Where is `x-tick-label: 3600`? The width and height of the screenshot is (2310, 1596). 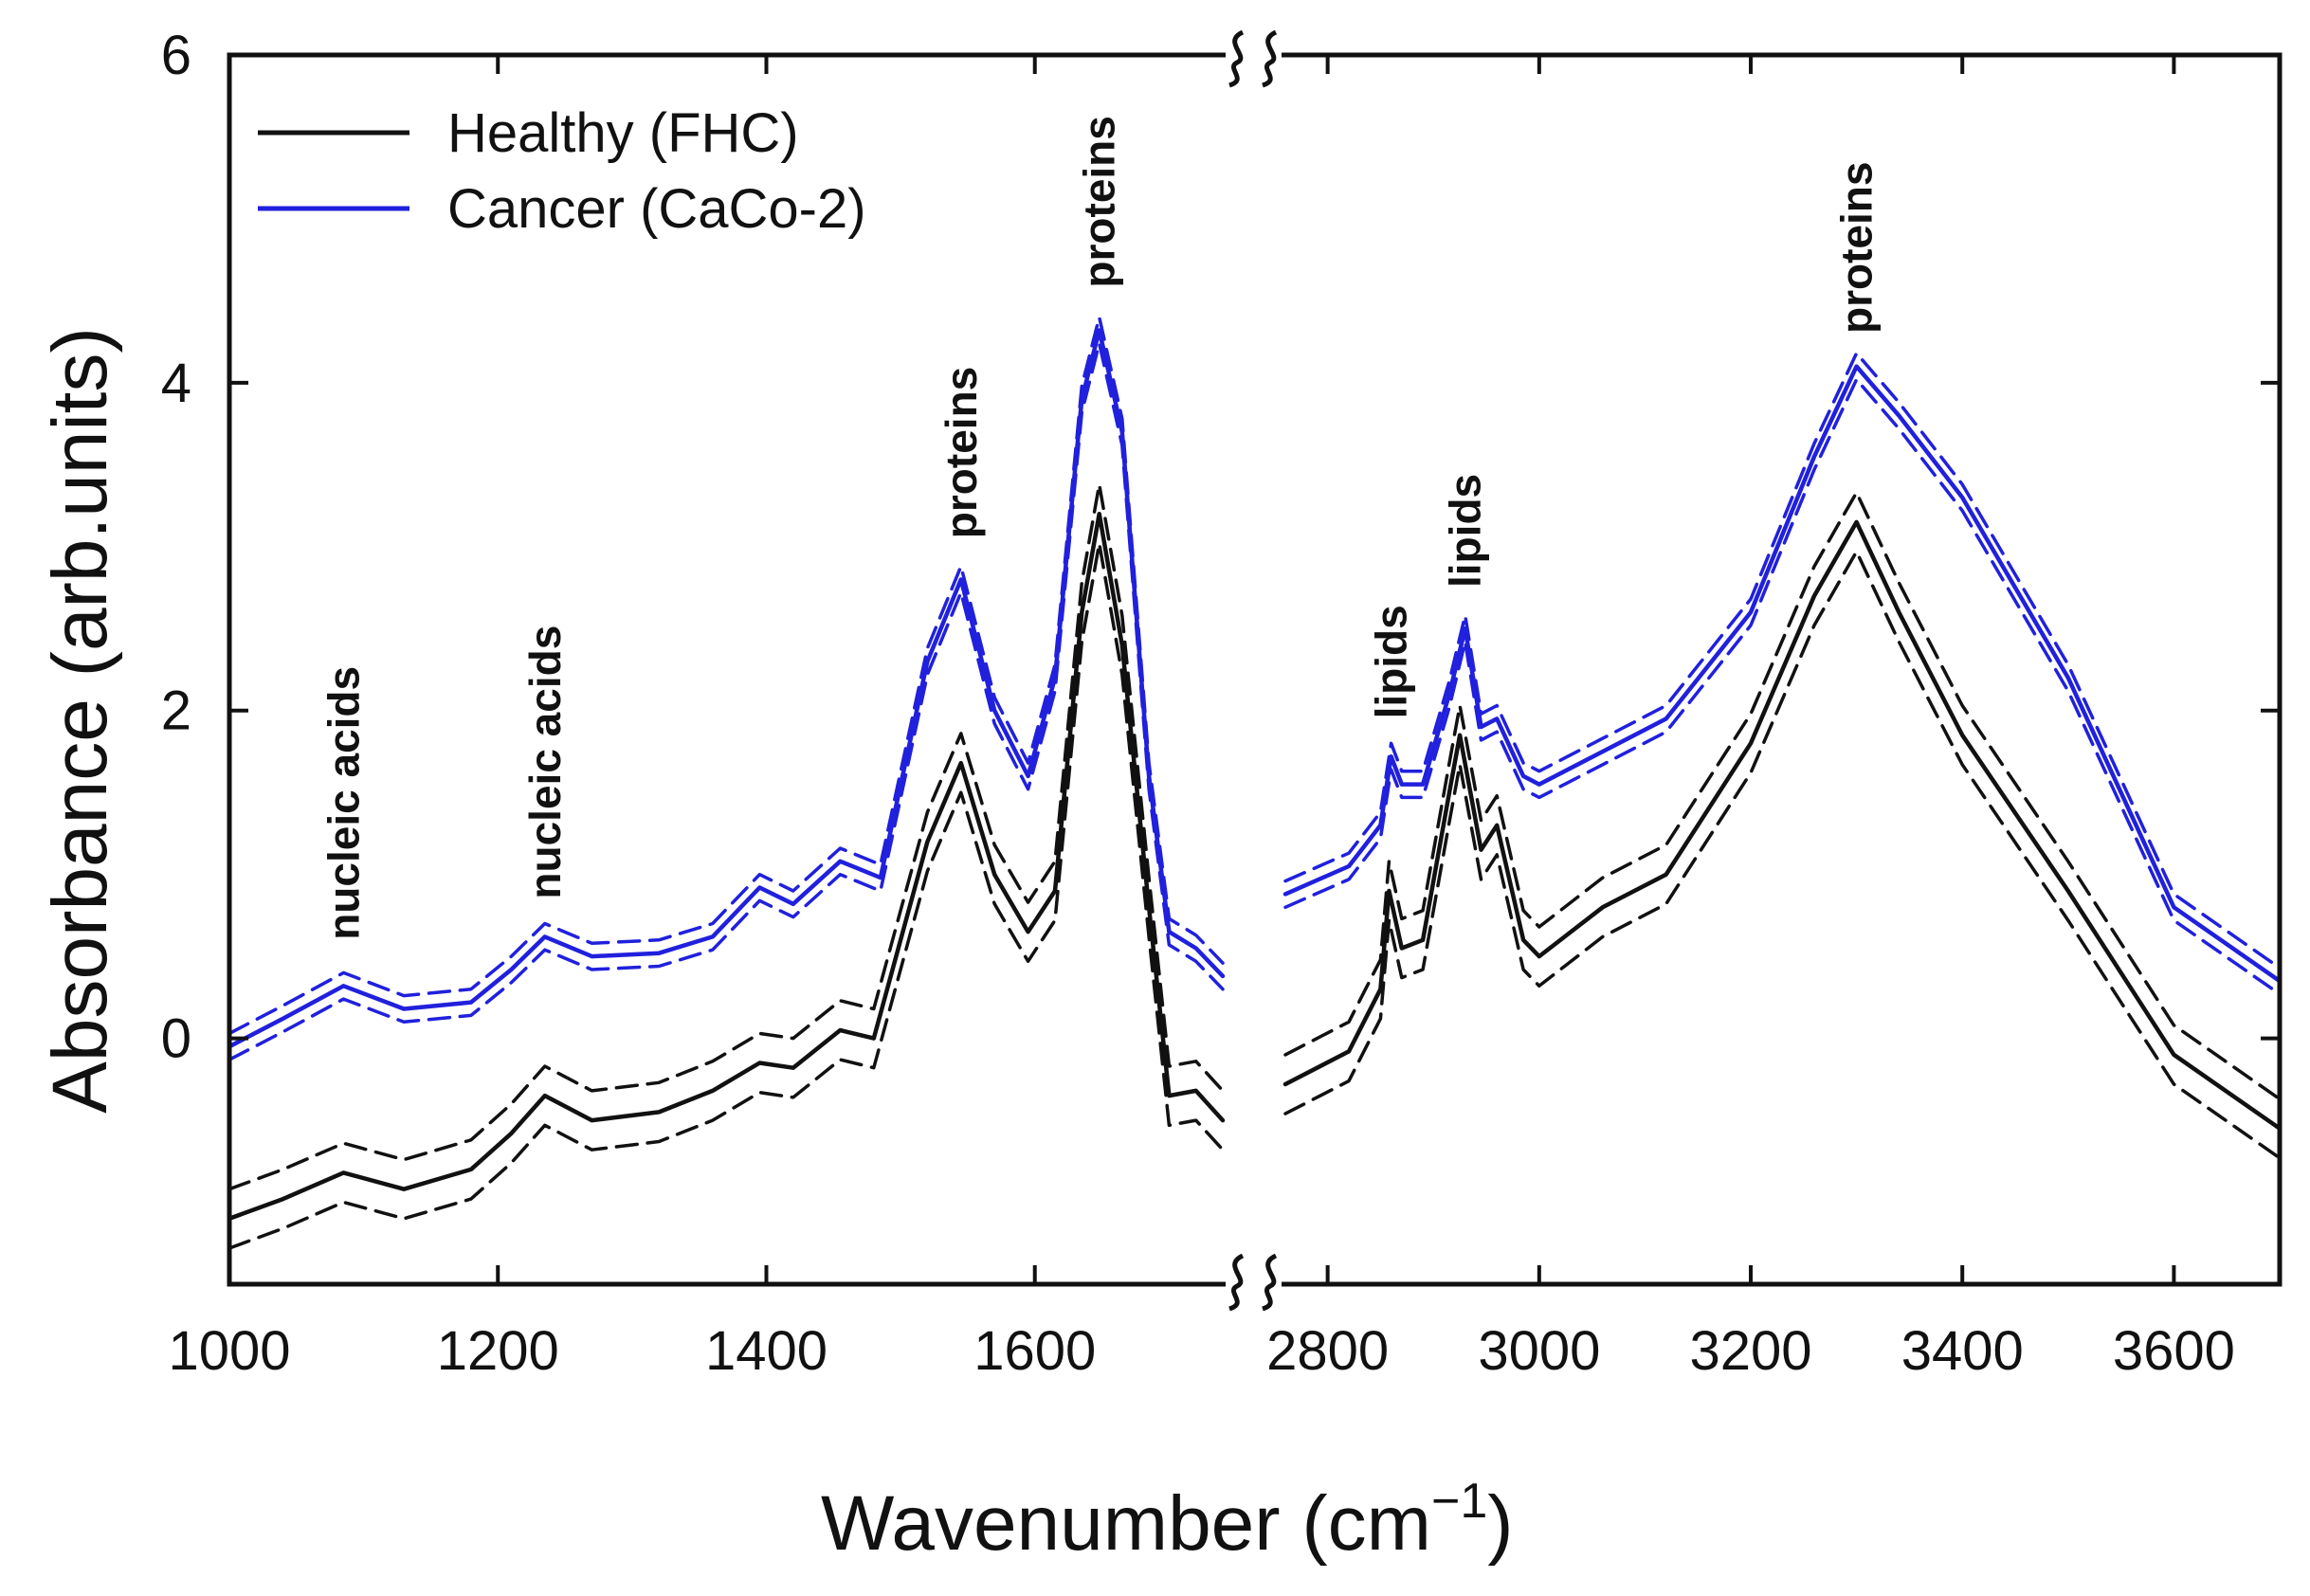 x-tick-label: 3600 is located at coordinates (2174, 1351).